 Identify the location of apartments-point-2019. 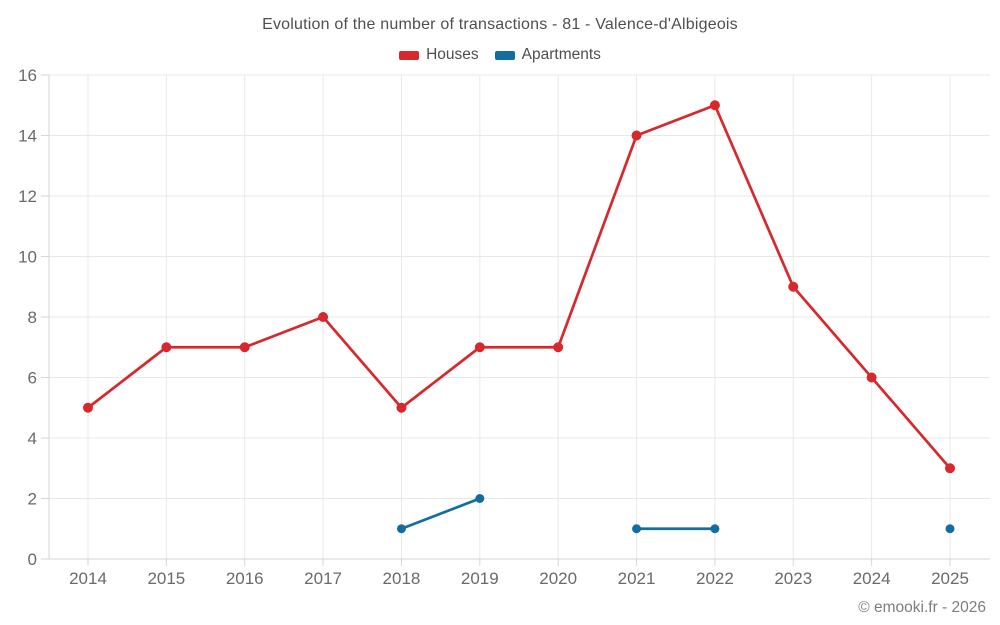
(480, 498).